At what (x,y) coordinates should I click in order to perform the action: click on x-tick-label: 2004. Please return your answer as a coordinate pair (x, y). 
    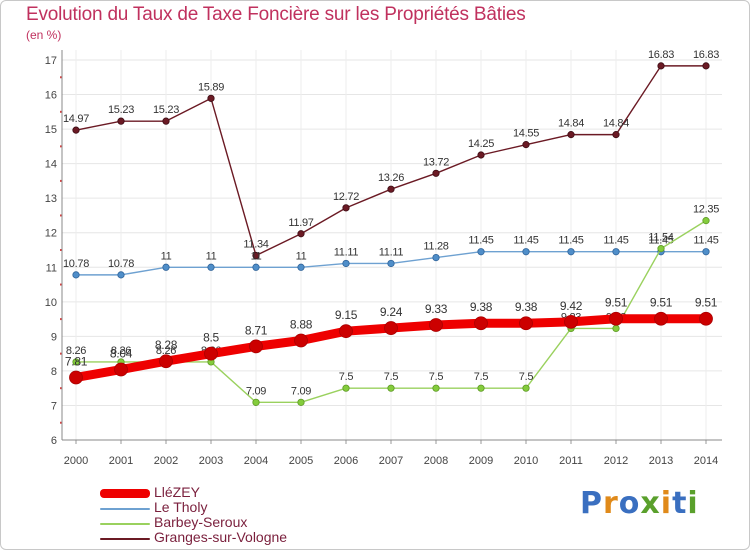
    Looking at the image, I should click on (256, 461).